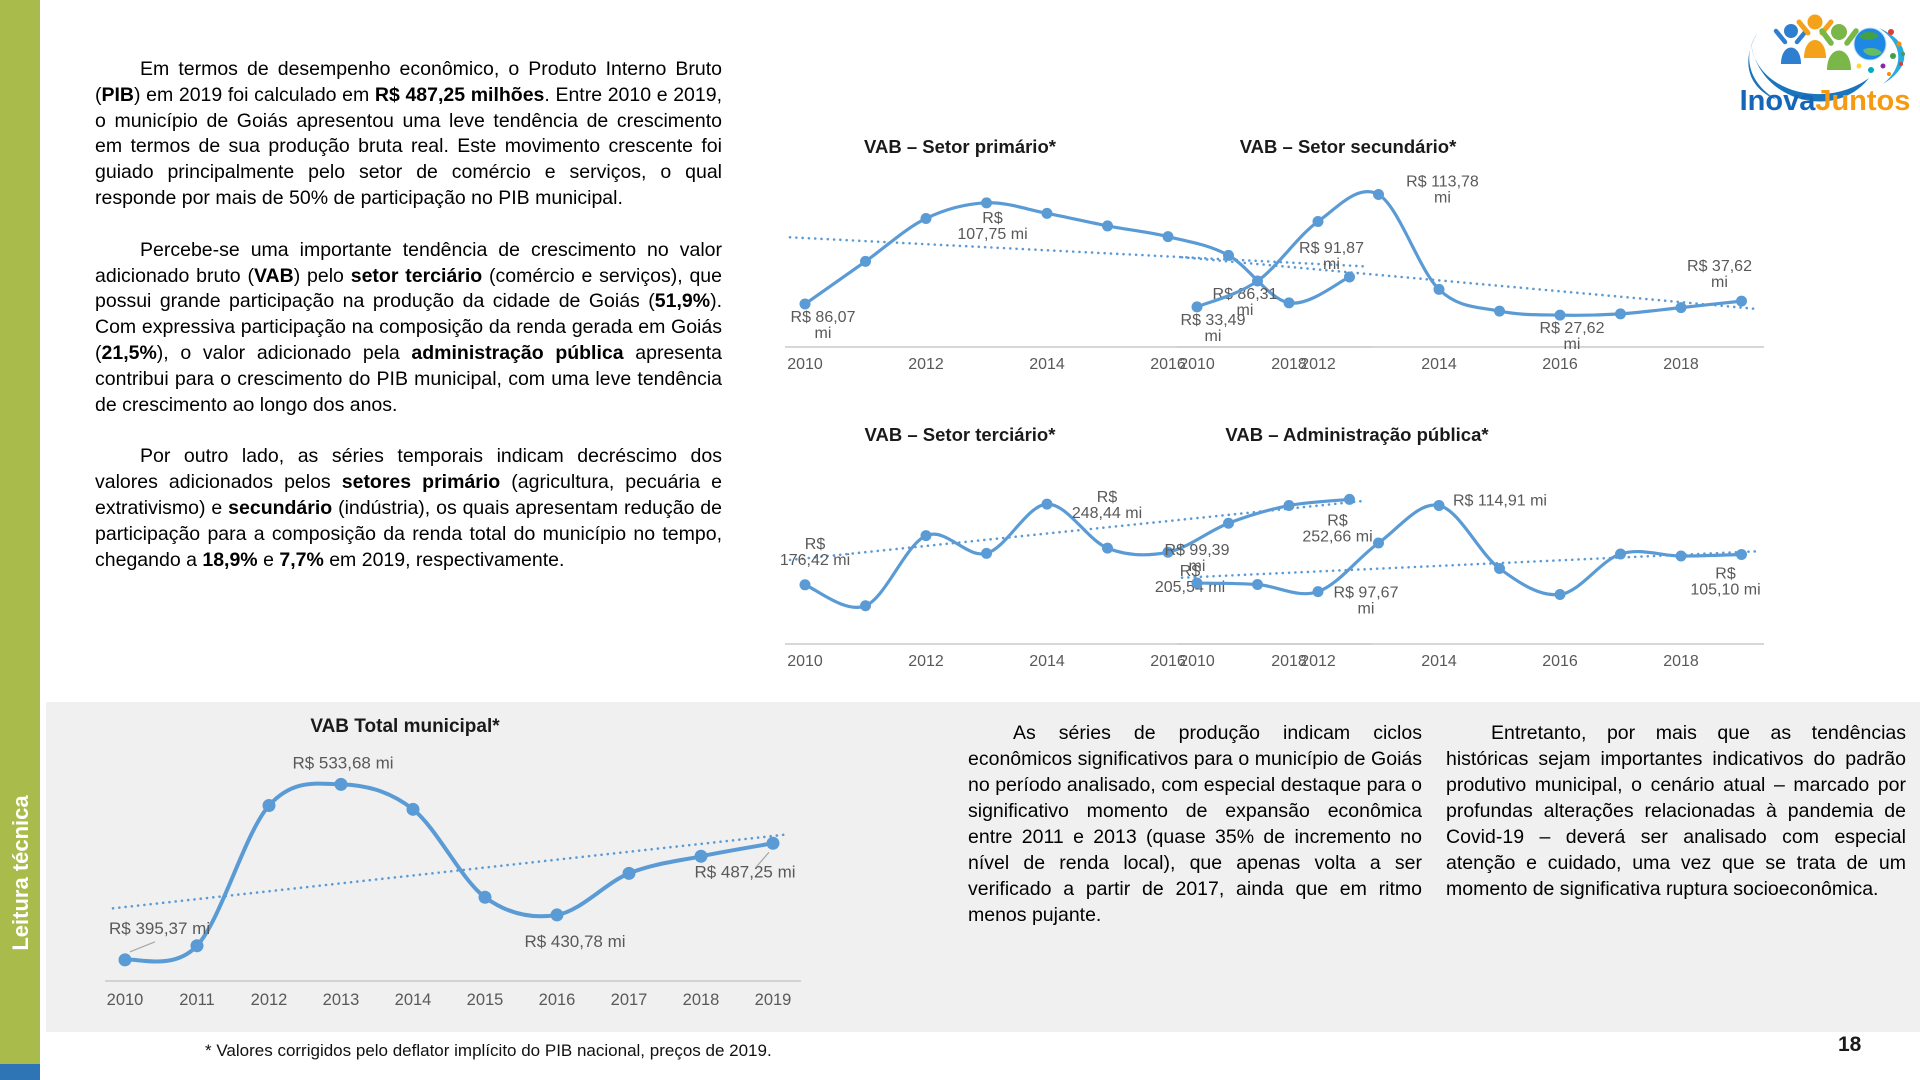 The width and height of the screenshot is (1920, 1080). I want to click on logo-dots, so click(1880, 52).